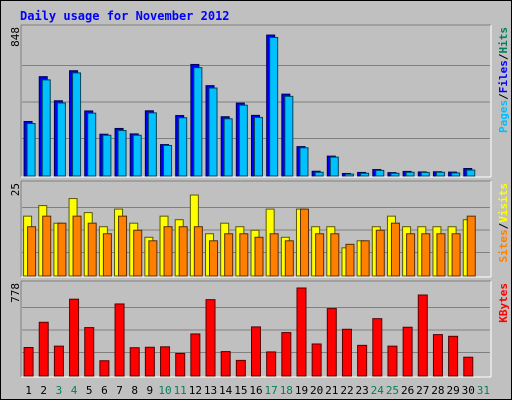 The width and height of the screenshot is (512, 400). Describe the element at coordinates (195, 390) in the screenshot. I see `x-tick-label: 12` at that location.